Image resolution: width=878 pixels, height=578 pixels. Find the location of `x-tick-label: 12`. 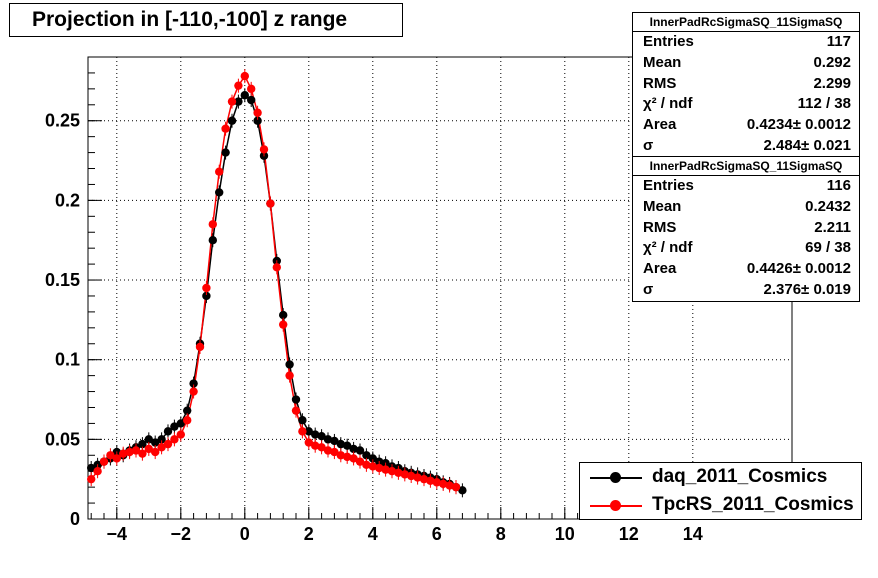

x-tick-label: 12 is located at coordinates (629, 534).